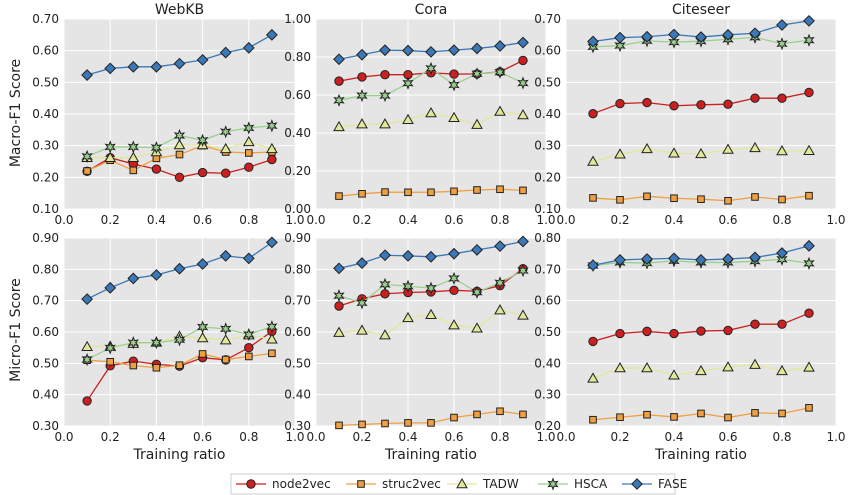 The width and height of the screenshot is (857, 495). I want to click on series-FASE, so click(701, 31).